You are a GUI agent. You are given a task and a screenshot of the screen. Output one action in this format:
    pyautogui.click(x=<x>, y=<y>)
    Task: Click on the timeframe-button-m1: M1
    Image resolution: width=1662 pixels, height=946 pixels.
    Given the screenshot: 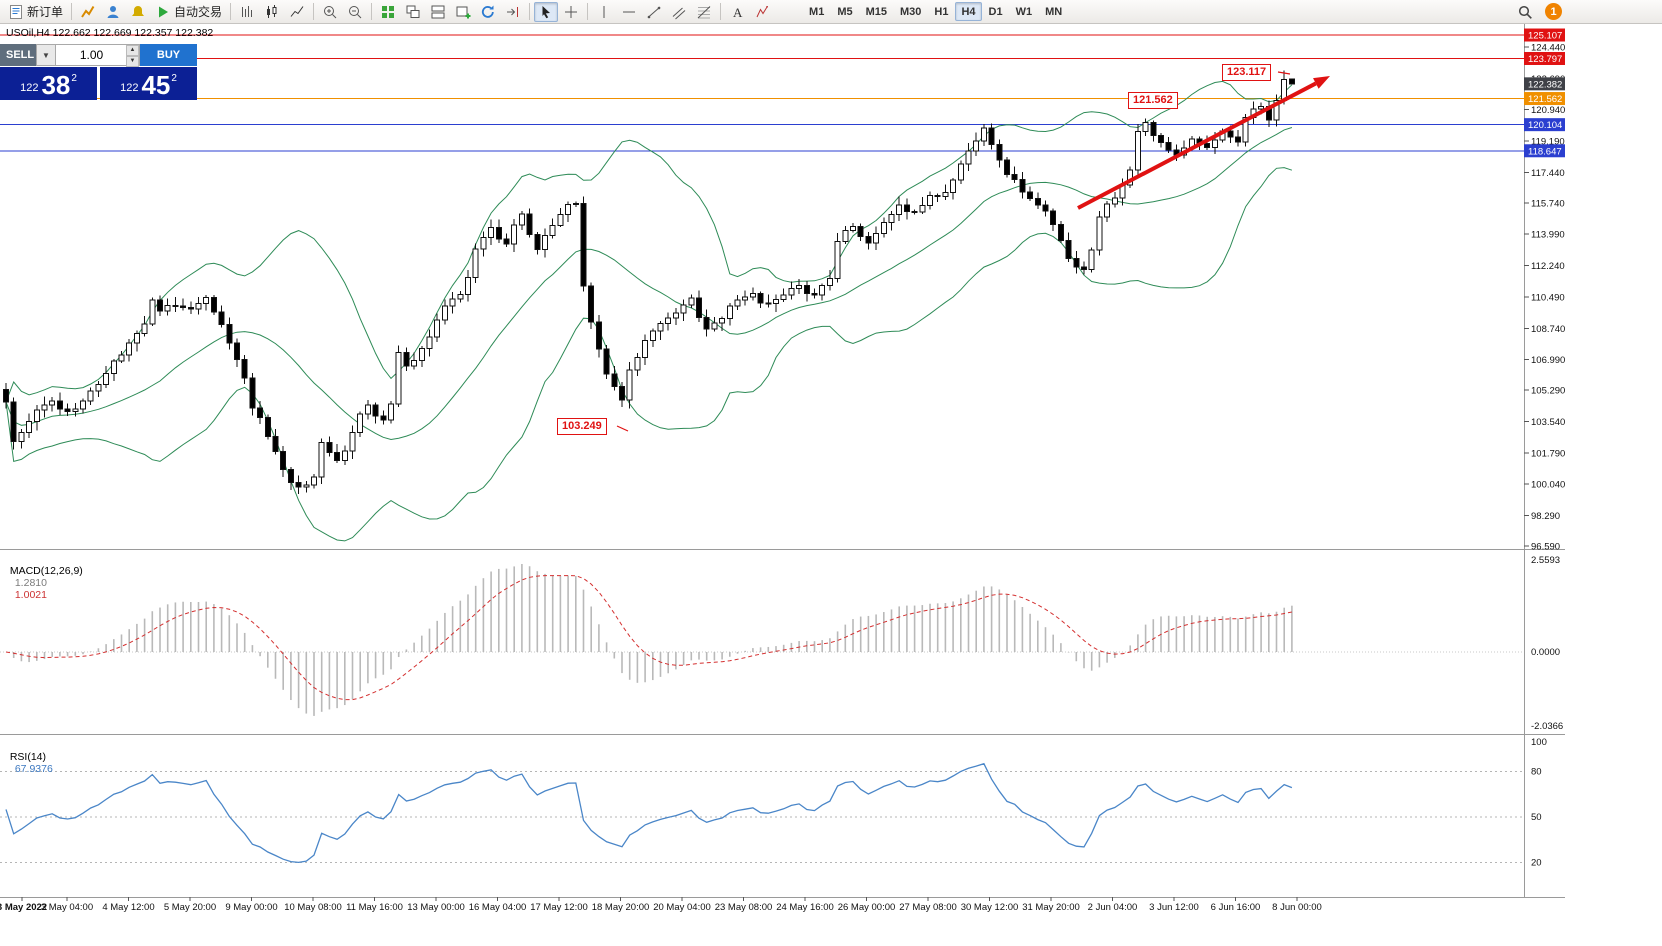 What is the action you would take?
    pyautogui.click(x=816, y=11)
    